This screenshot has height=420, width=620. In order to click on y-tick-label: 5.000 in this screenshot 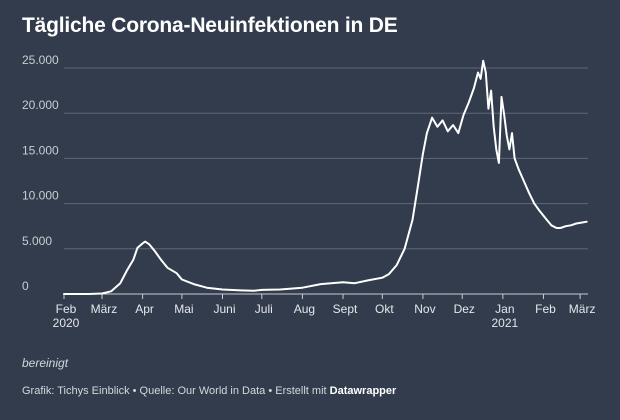, I will do `click(37, 241)`.